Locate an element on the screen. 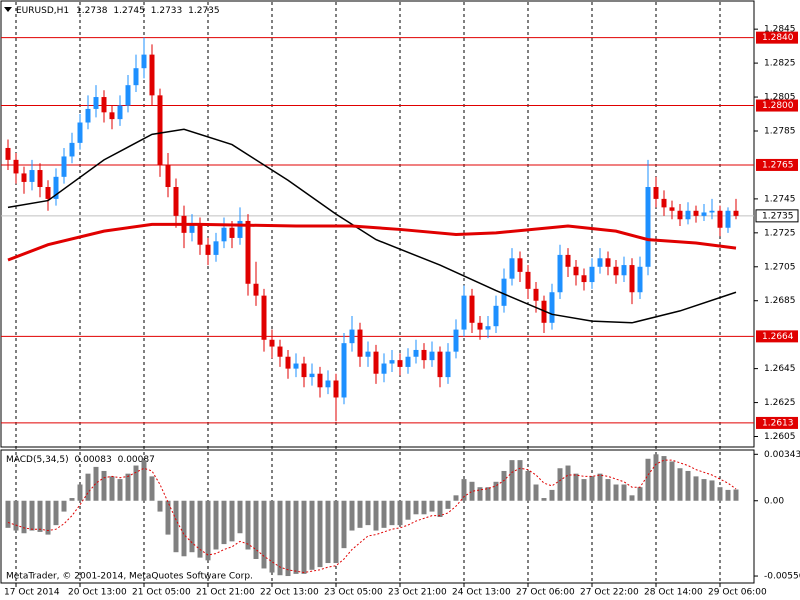 The width and height of the screenshot is (800, 600). bid-label-box is located at coordinates (777, 216).